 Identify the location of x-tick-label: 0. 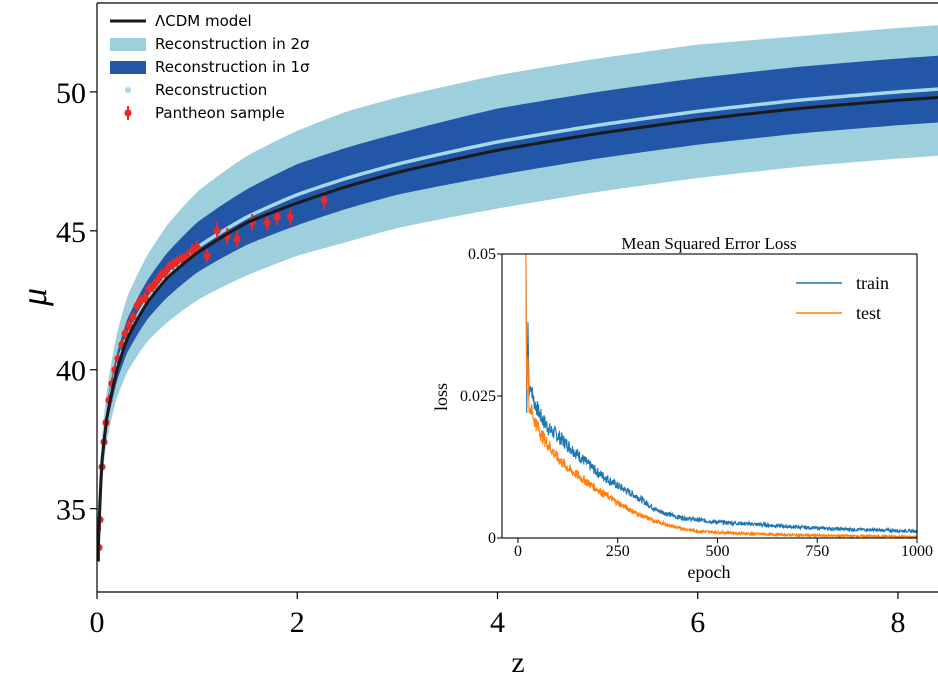
(97, 622).